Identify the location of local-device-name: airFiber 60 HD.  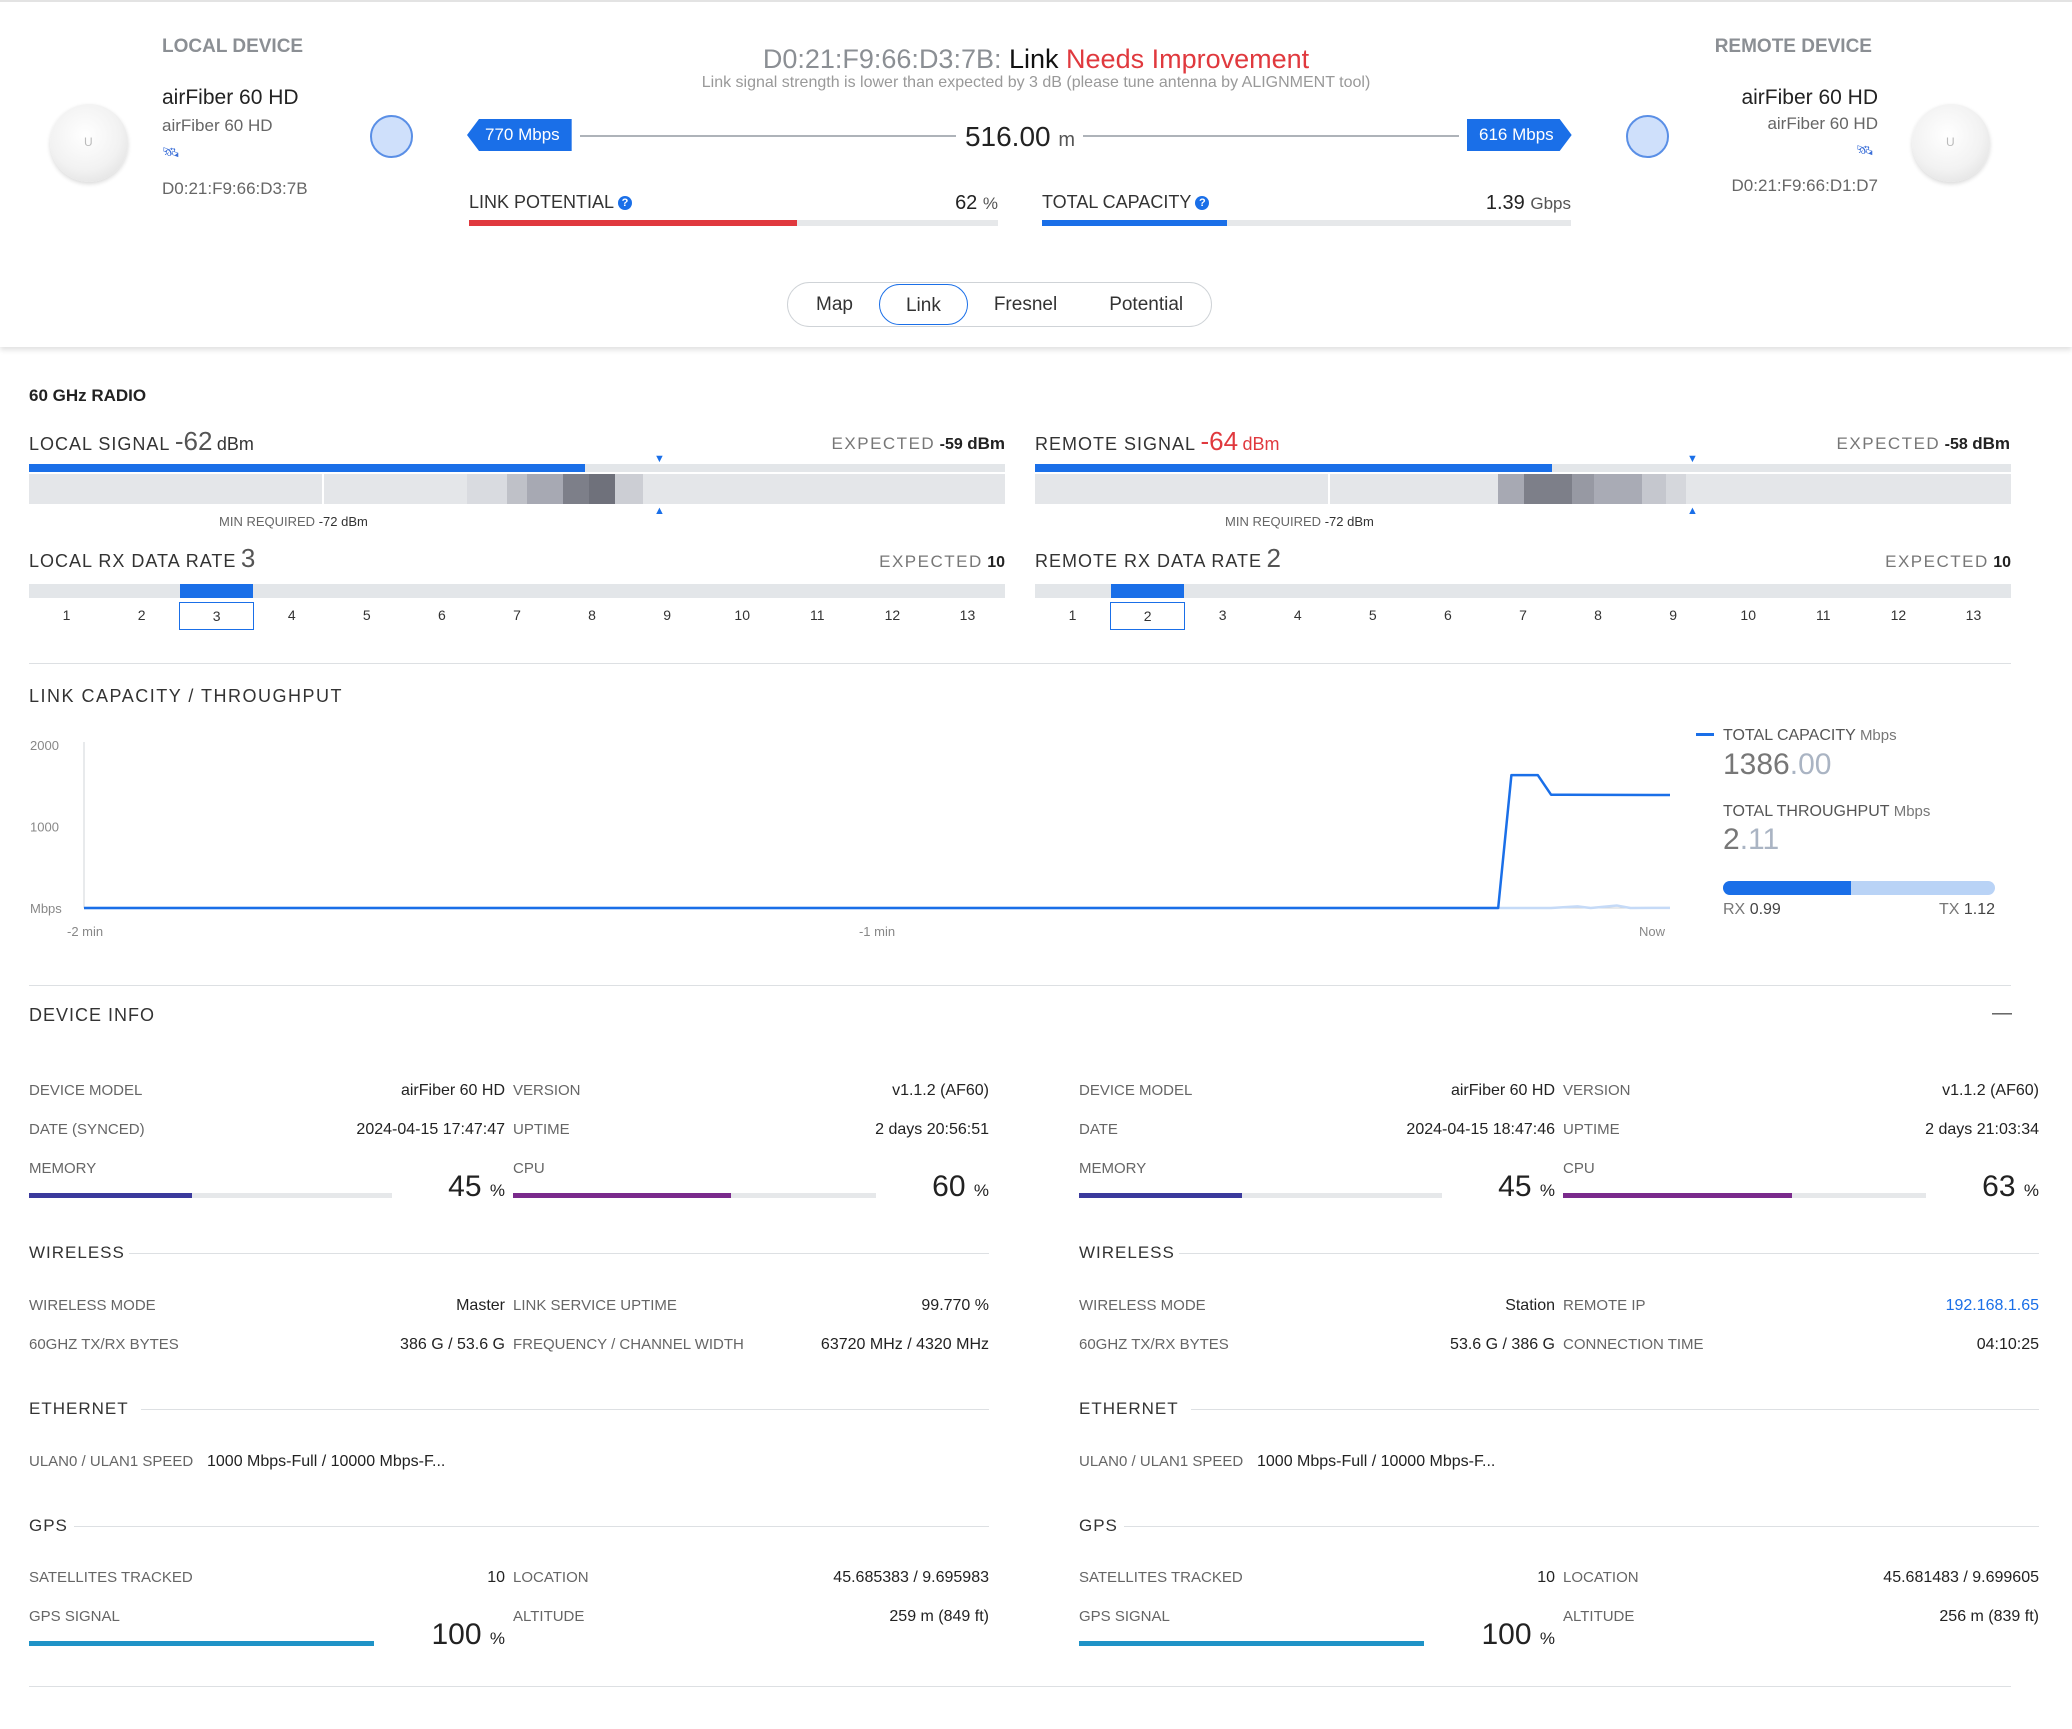
(230, 97).